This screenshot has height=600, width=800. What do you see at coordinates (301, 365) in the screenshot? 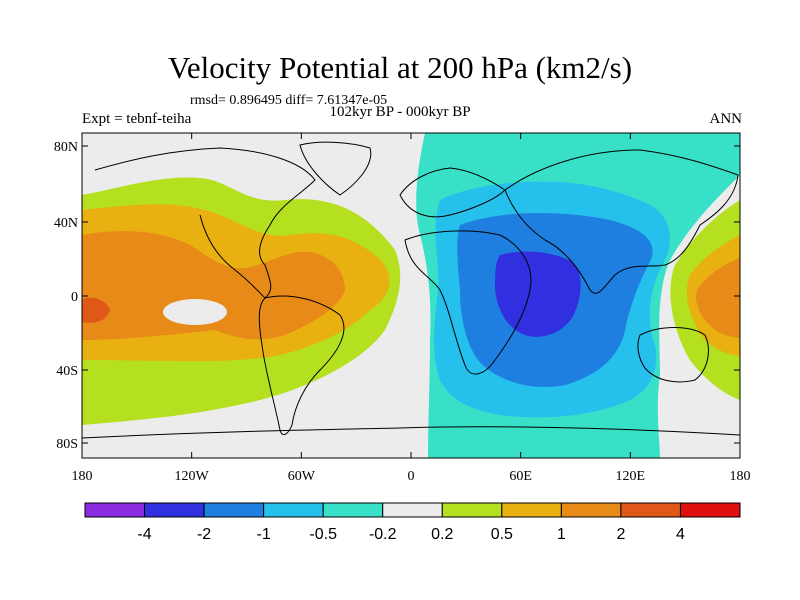
I see `coast-south-america` at bounding box center [301, 365].